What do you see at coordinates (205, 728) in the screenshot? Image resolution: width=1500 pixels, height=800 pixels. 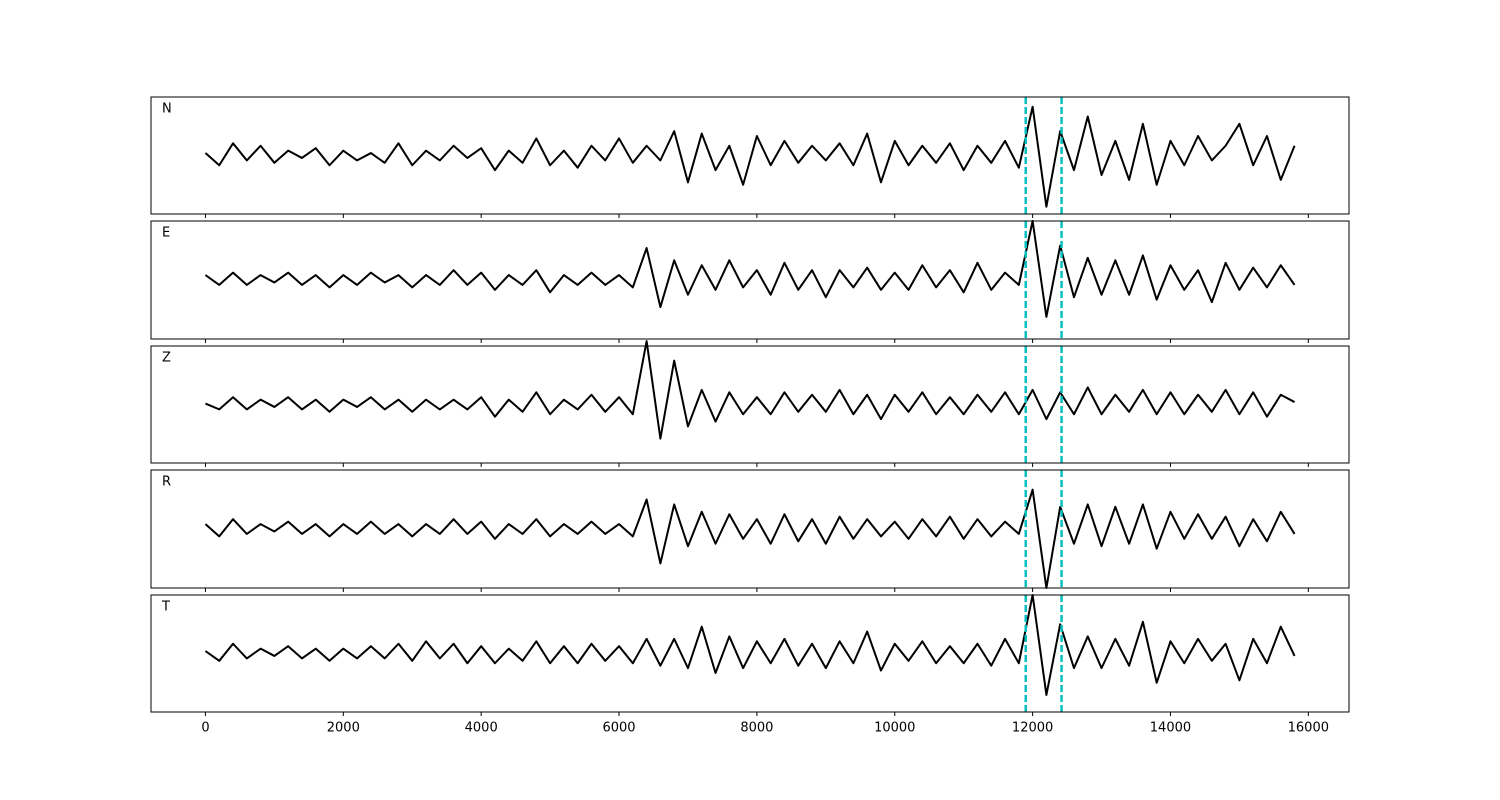 I see `x-tick-label: 0` at bounding box center [205, 728].